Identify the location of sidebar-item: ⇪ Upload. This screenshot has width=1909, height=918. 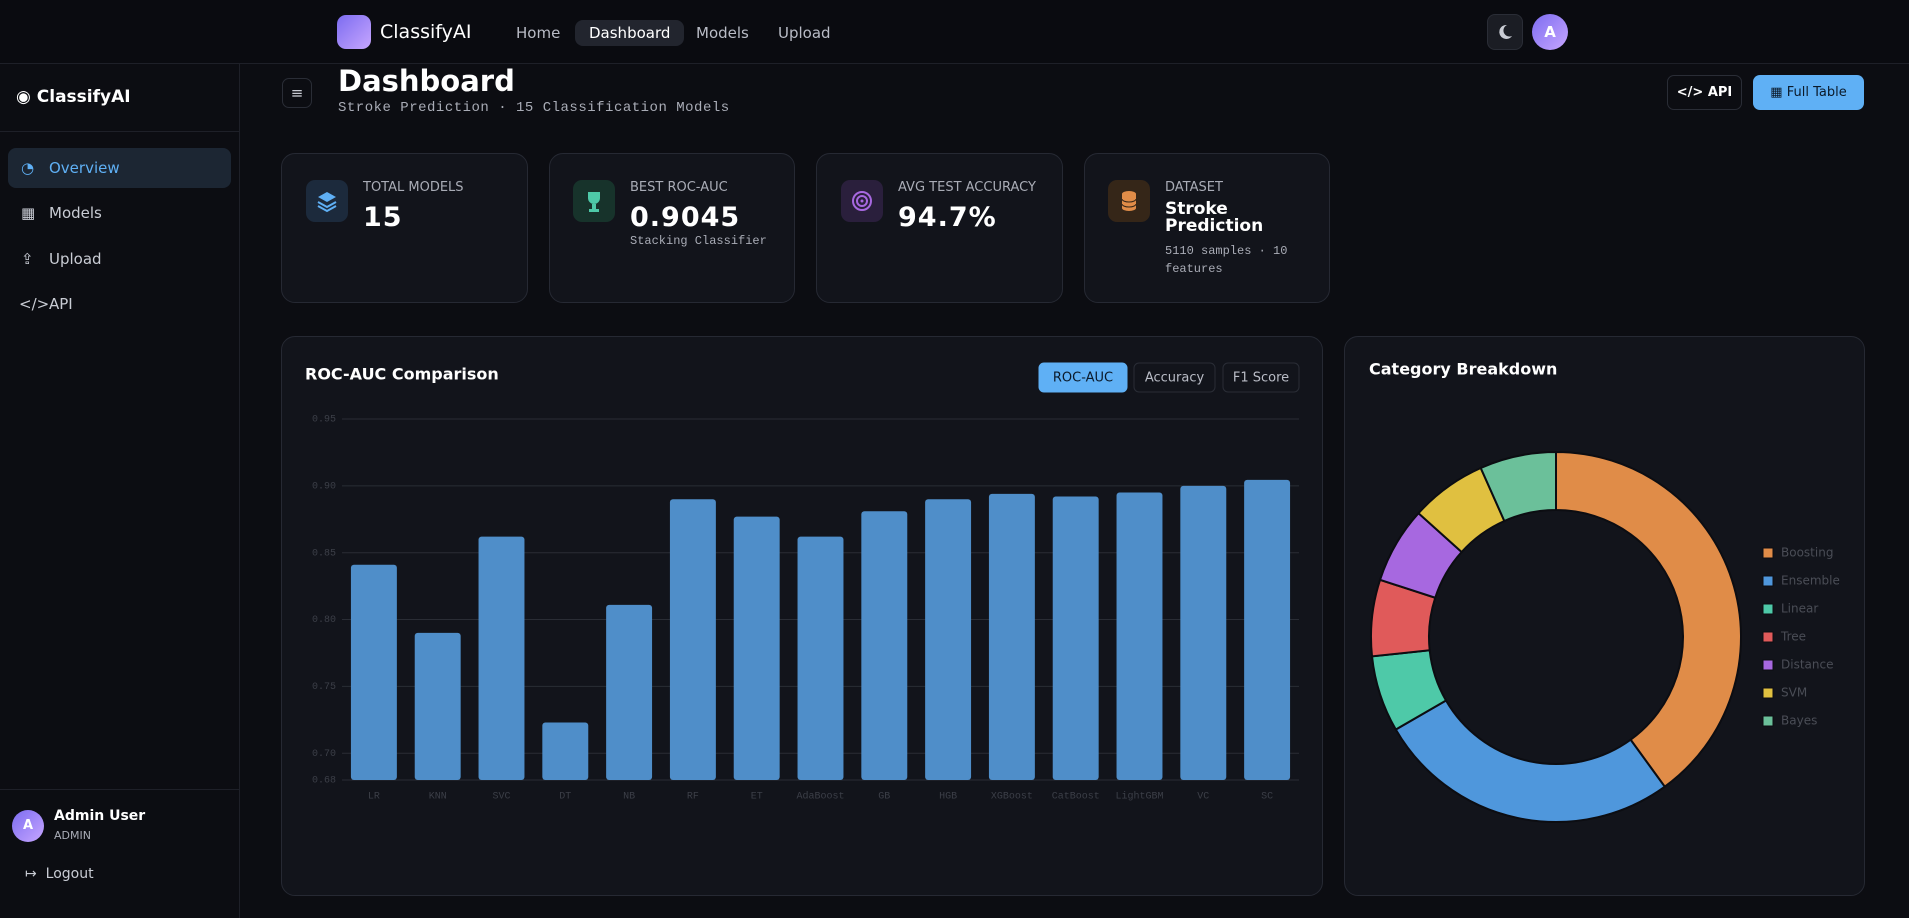
(119, 259).